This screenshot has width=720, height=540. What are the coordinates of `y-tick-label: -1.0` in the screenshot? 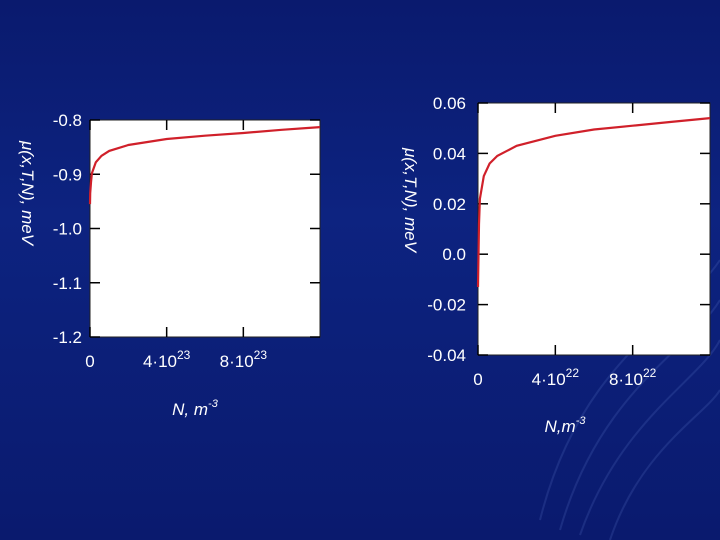 It's located at (67, 229).